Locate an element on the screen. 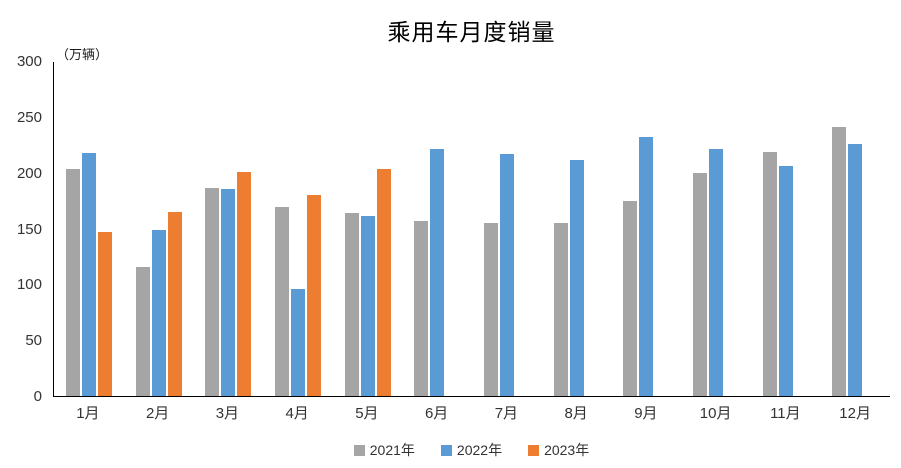 The image size is (901, 468). bar-2022-m10 is located at coordinates (715, 272).